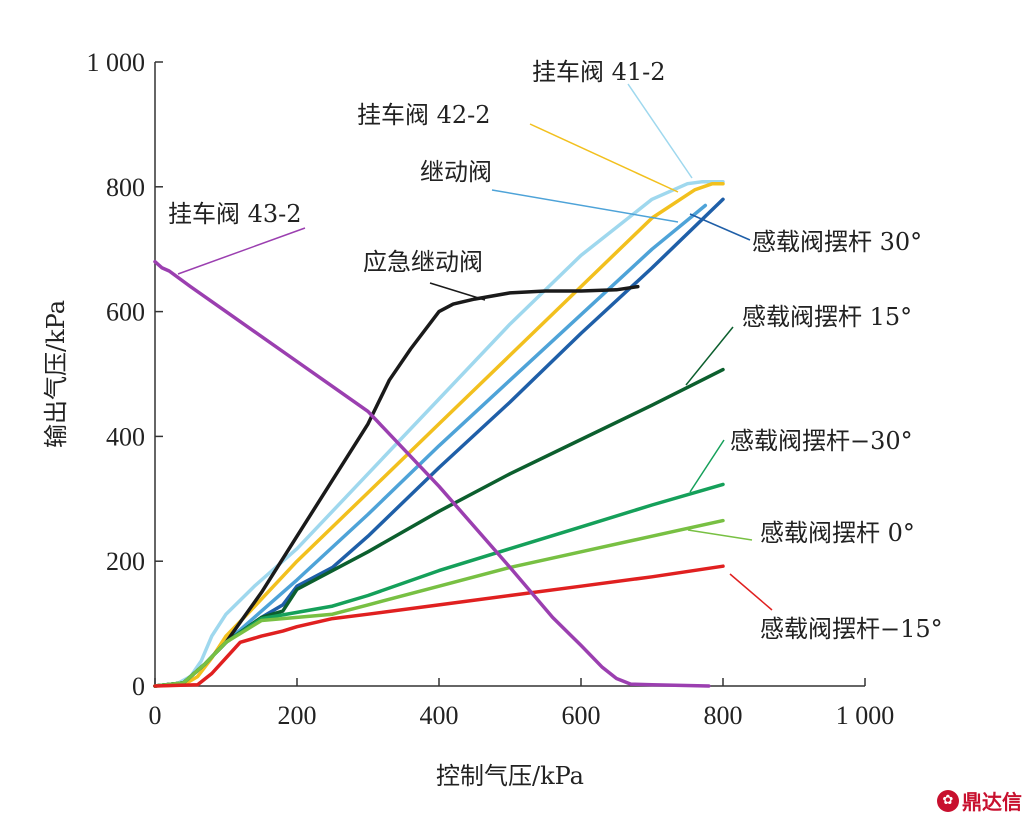 This screenshot has height=821, width=1030. What do you see at coordinates (948, 800) in the screenshot?
I see `logo-icon: ✿` at bounding box center [948, 800].